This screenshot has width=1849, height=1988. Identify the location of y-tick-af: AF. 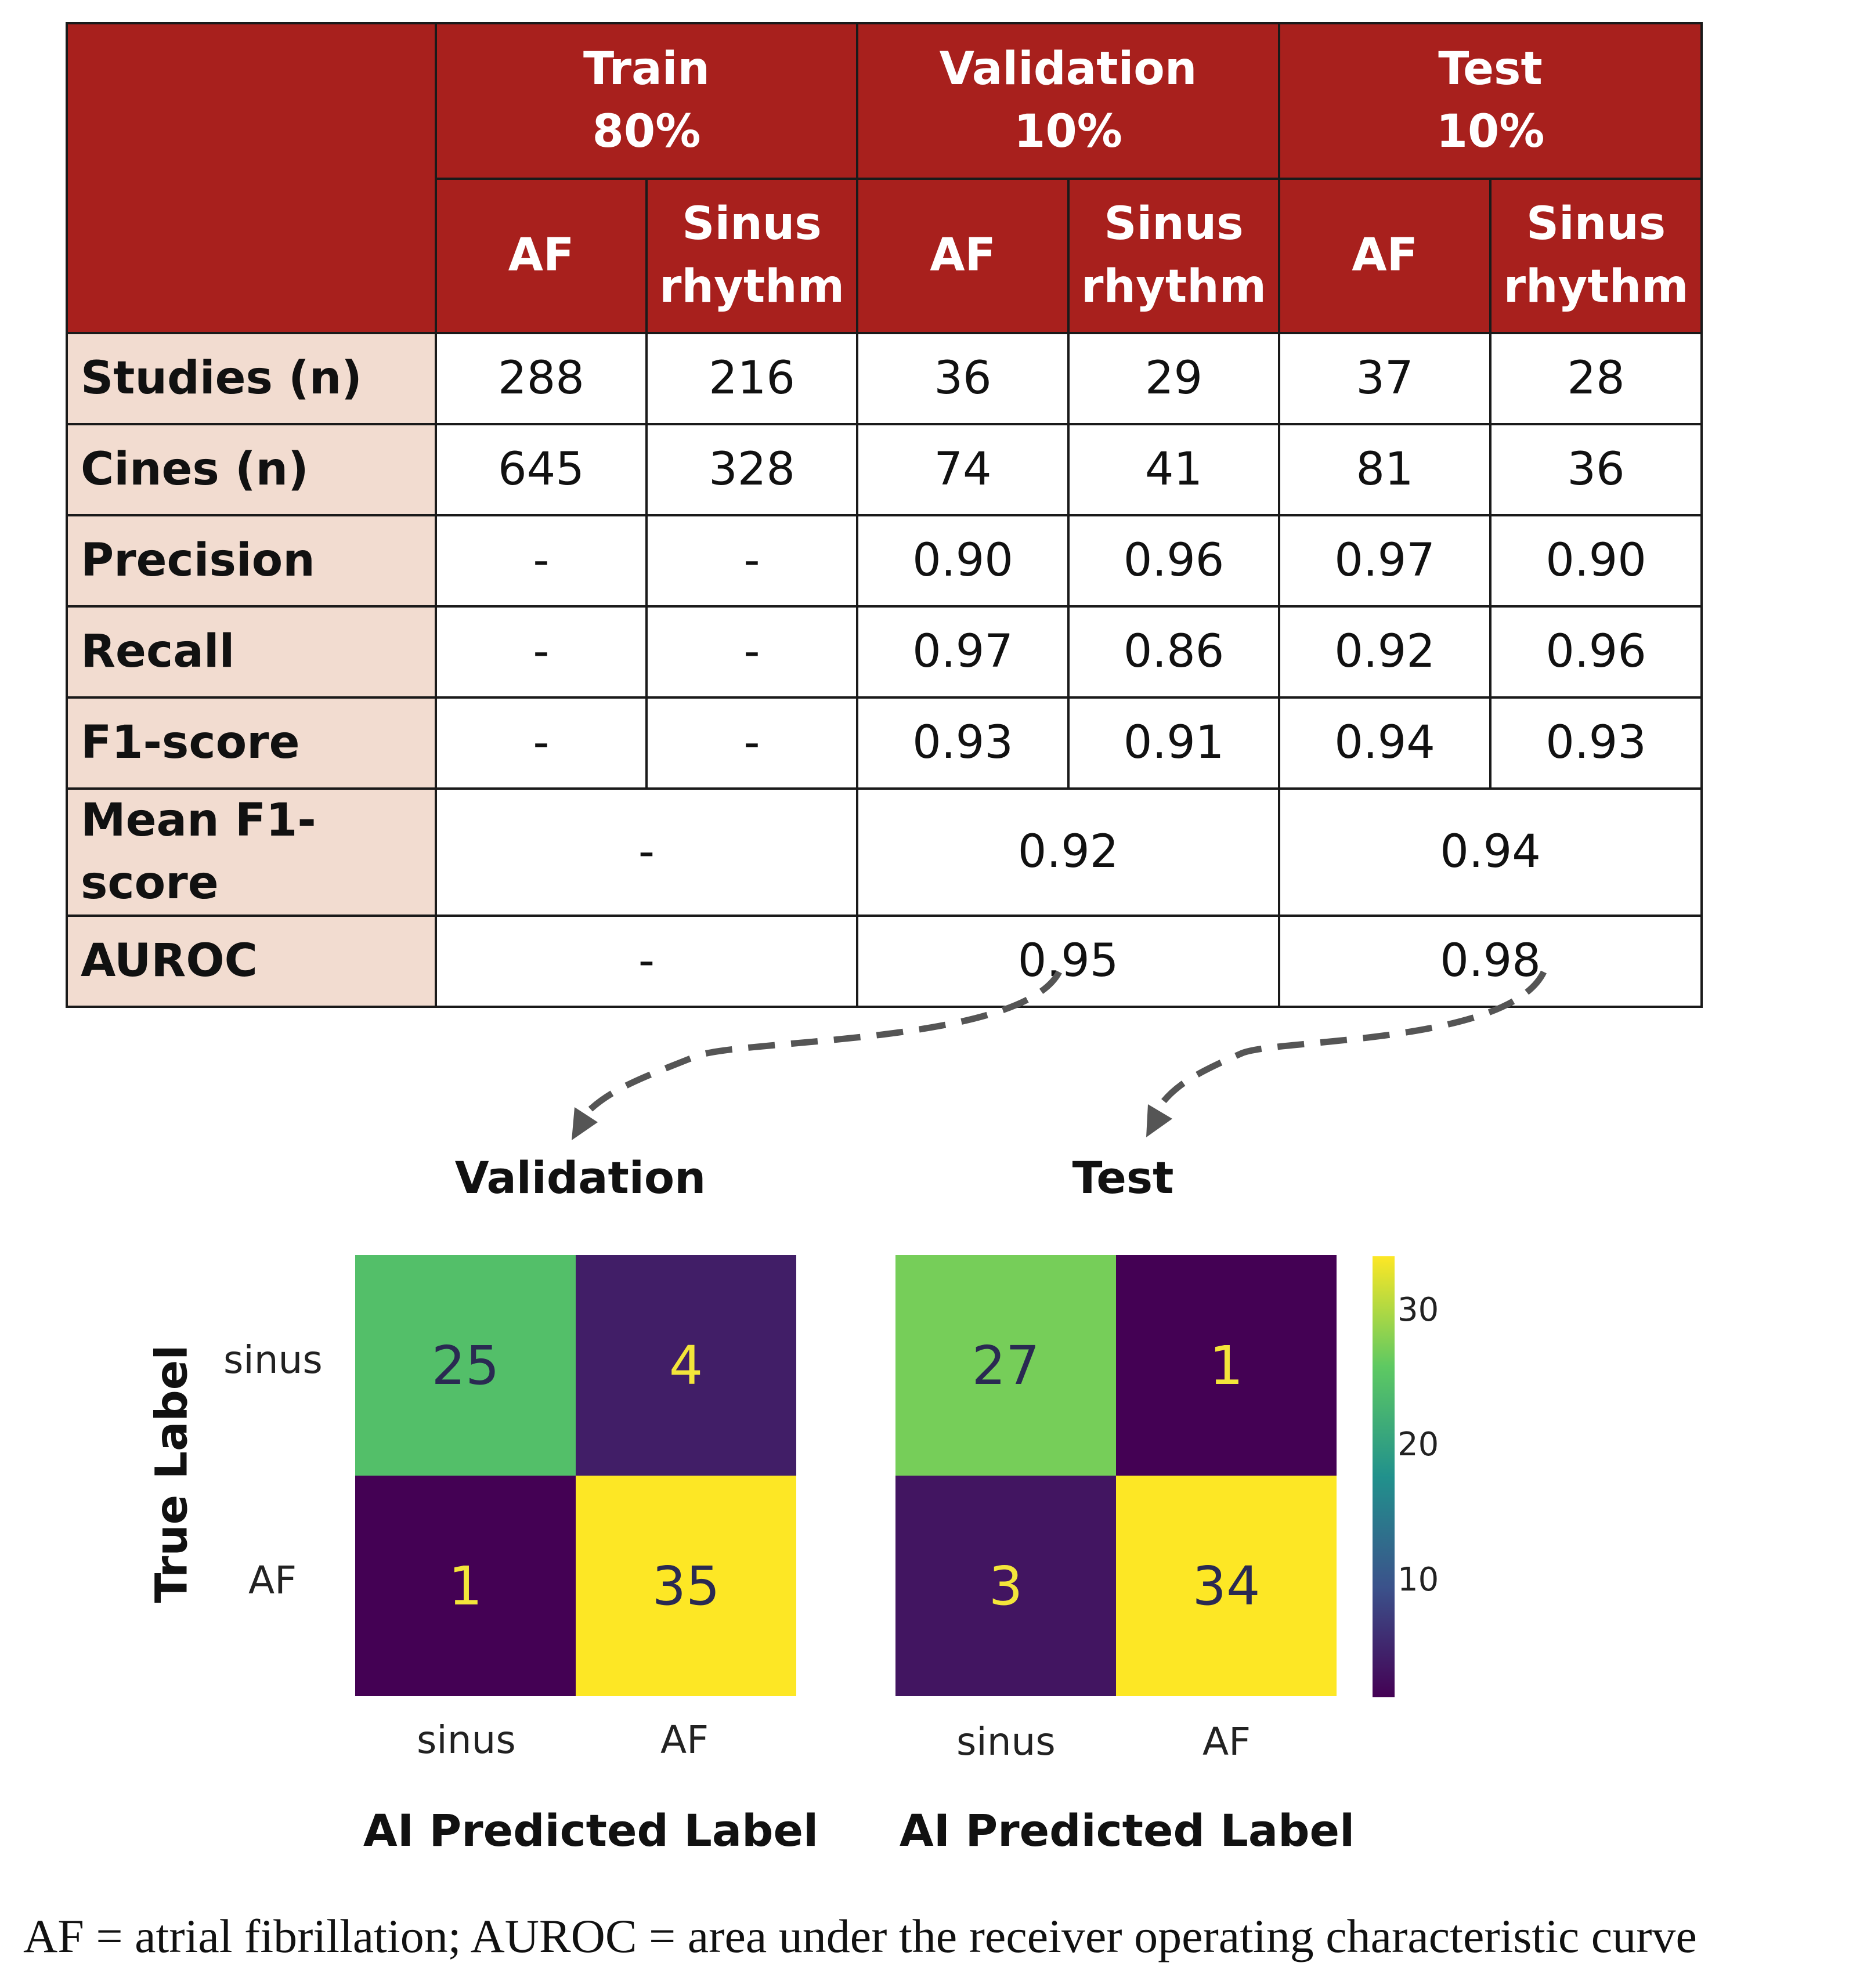
(272, 1581).